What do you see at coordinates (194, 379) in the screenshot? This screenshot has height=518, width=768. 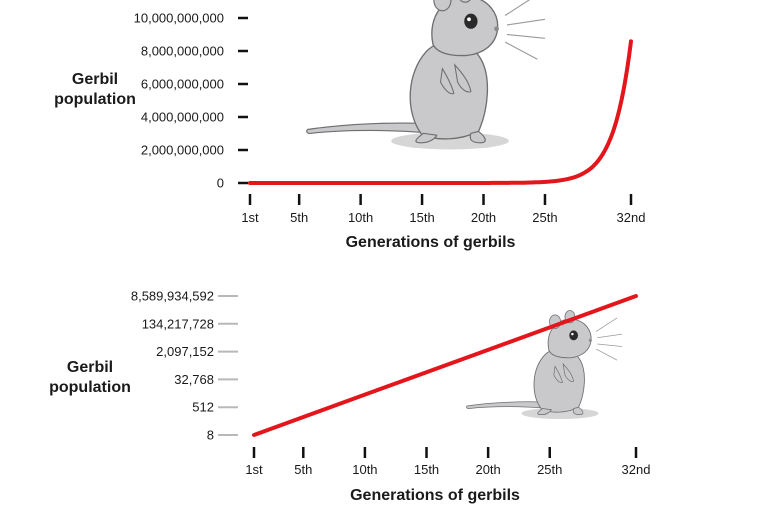 I see `y-tick-label: 32,768` at bounding box center [194, 379].